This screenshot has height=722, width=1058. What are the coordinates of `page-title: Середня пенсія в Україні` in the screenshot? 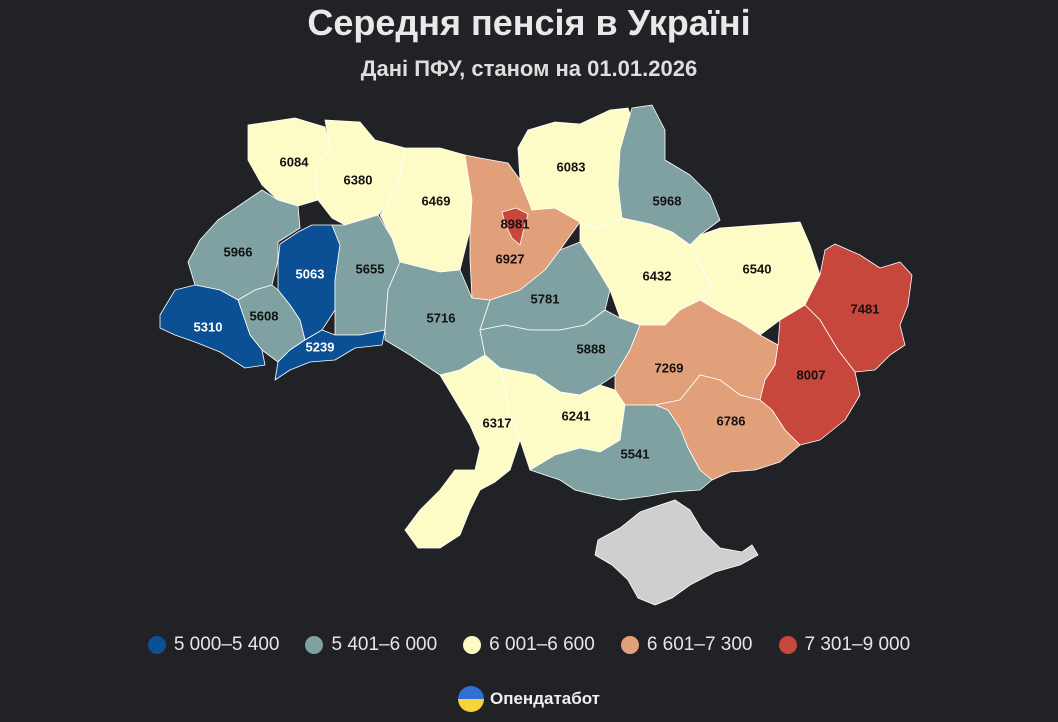 It's located at (529, 22).